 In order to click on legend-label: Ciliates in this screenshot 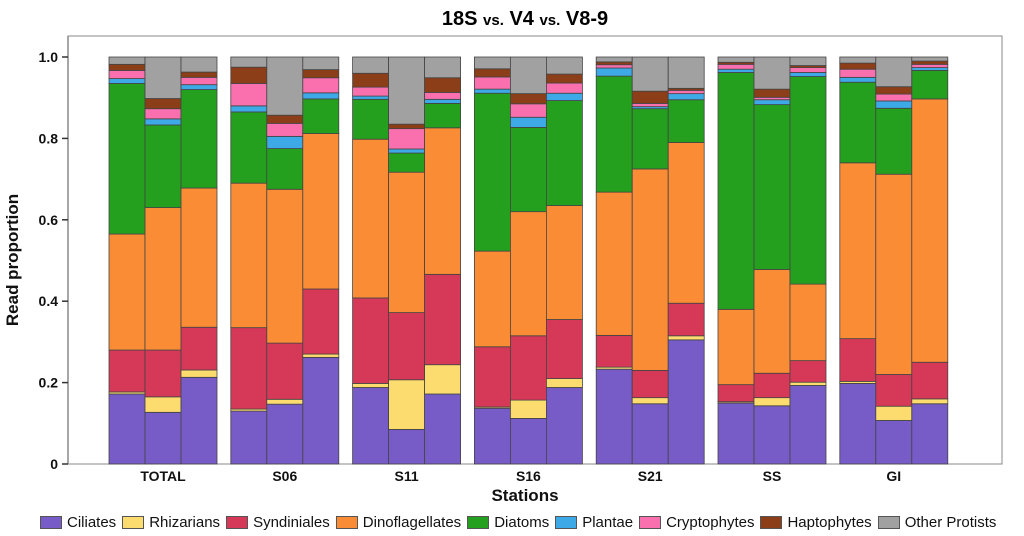, I will do `click(92, 522)`.